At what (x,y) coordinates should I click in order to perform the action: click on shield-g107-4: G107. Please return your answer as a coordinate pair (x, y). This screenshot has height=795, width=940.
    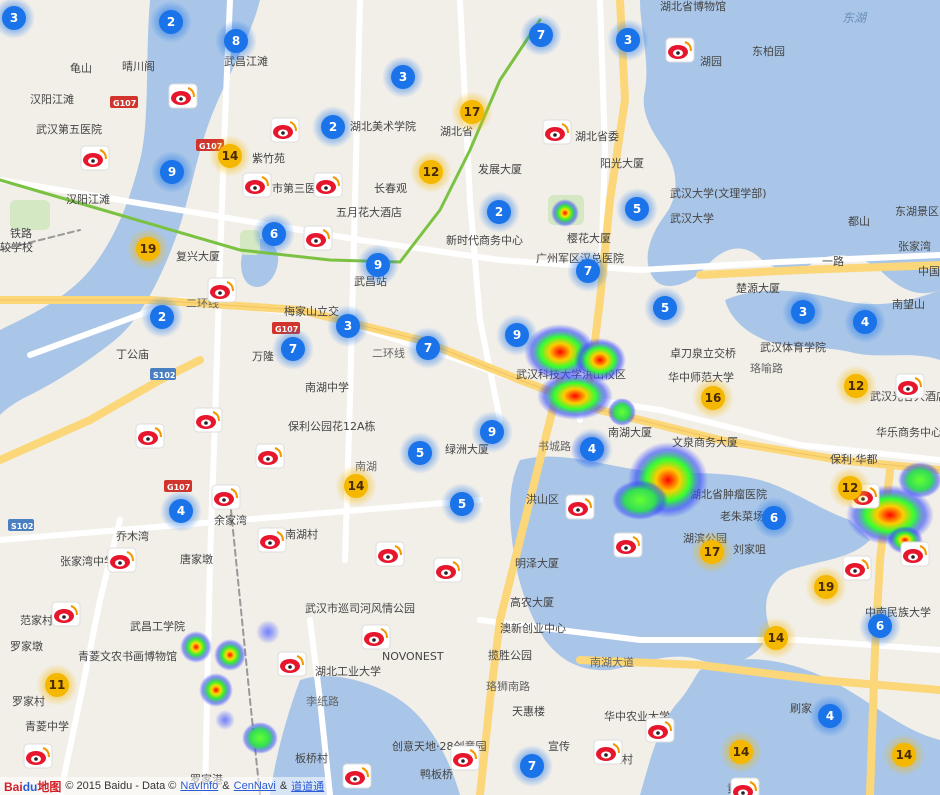
    Looking at the image, I should click on (178, 486).